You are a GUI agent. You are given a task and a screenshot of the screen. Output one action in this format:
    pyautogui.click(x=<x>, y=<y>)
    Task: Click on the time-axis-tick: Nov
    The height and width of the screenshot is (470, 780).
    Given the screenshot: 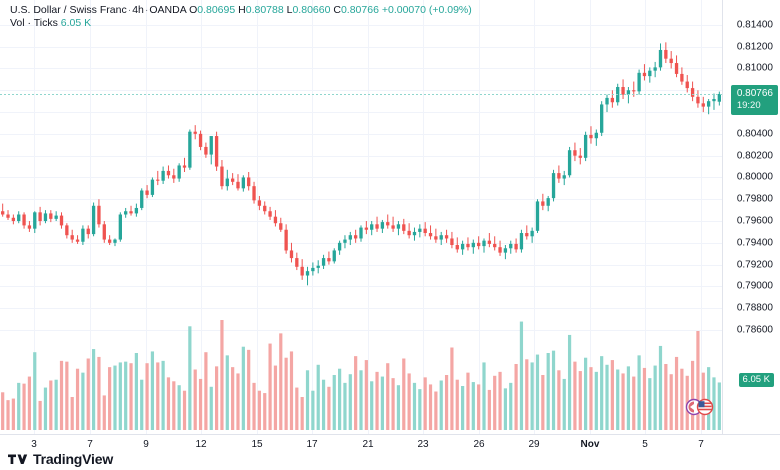 What is the action you would take?
    pyautogui.click(x=590, y=444)
    